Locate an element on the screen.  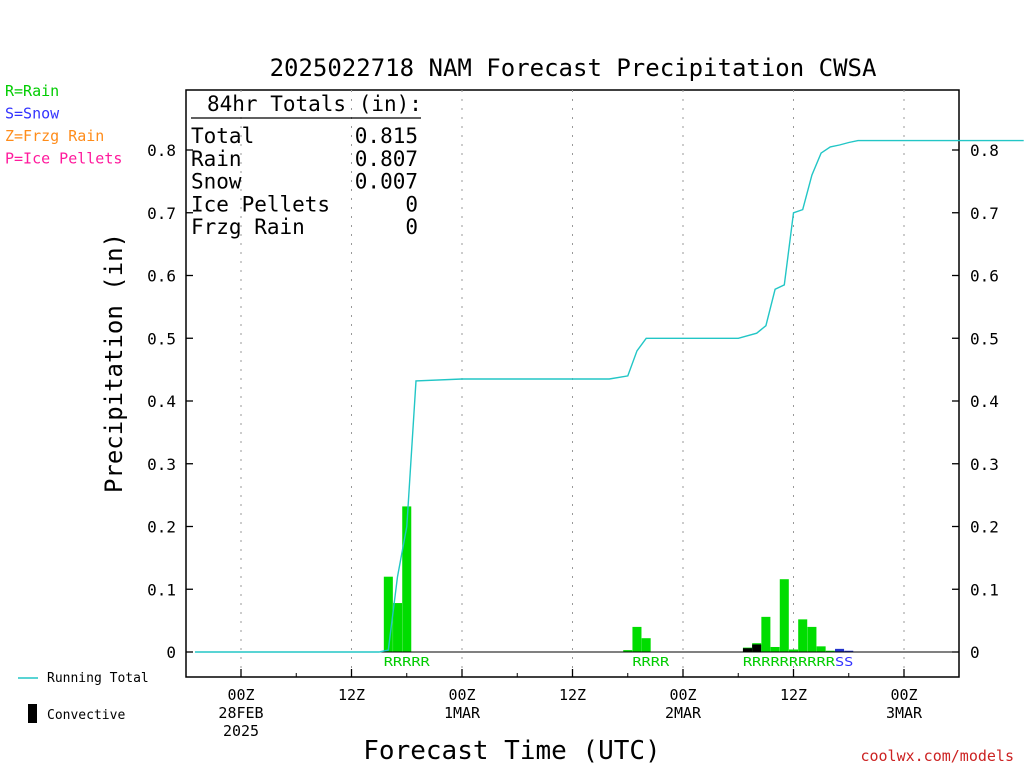
convective-label: Convective is located at coordinates (86, 715).